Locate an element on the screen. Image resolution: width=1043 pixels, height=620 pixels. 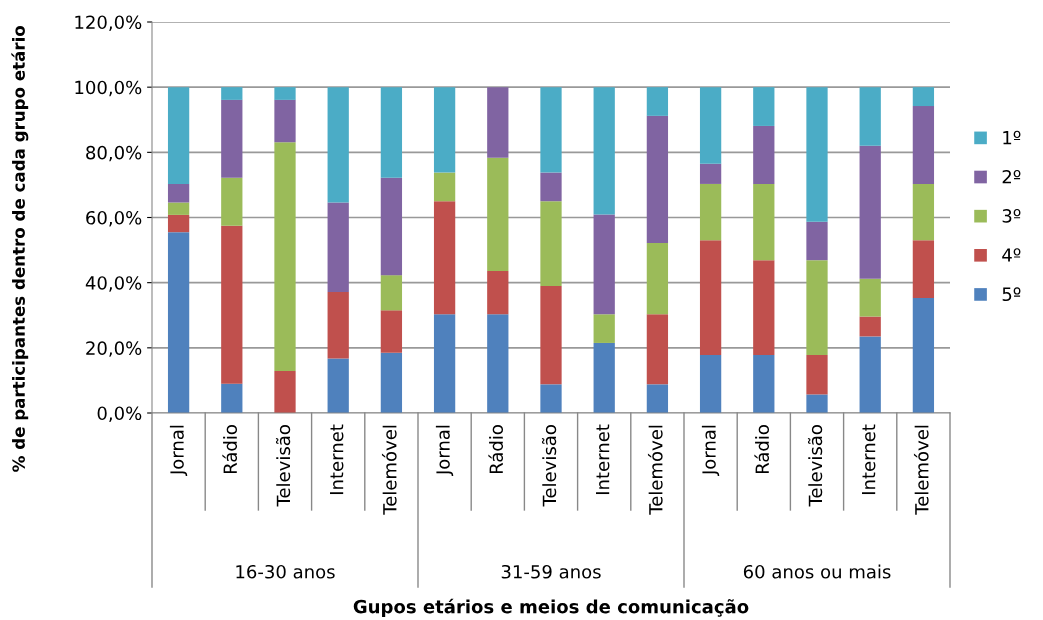
y-tick-label: 120,0% is located at coordinates (108, 23).